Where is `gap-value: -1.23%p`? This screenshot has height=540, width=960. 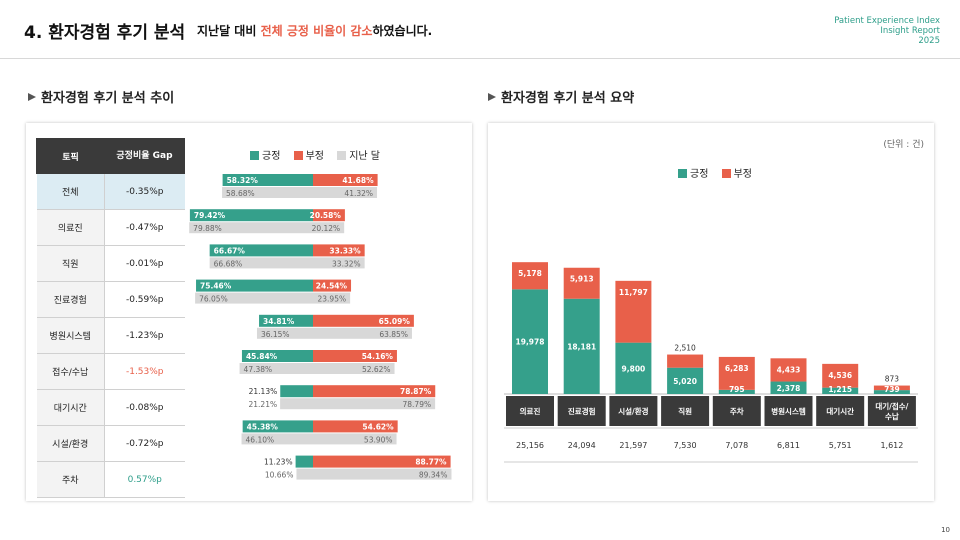
gap-value: -1.23%p is located at coordinates (144, 335).